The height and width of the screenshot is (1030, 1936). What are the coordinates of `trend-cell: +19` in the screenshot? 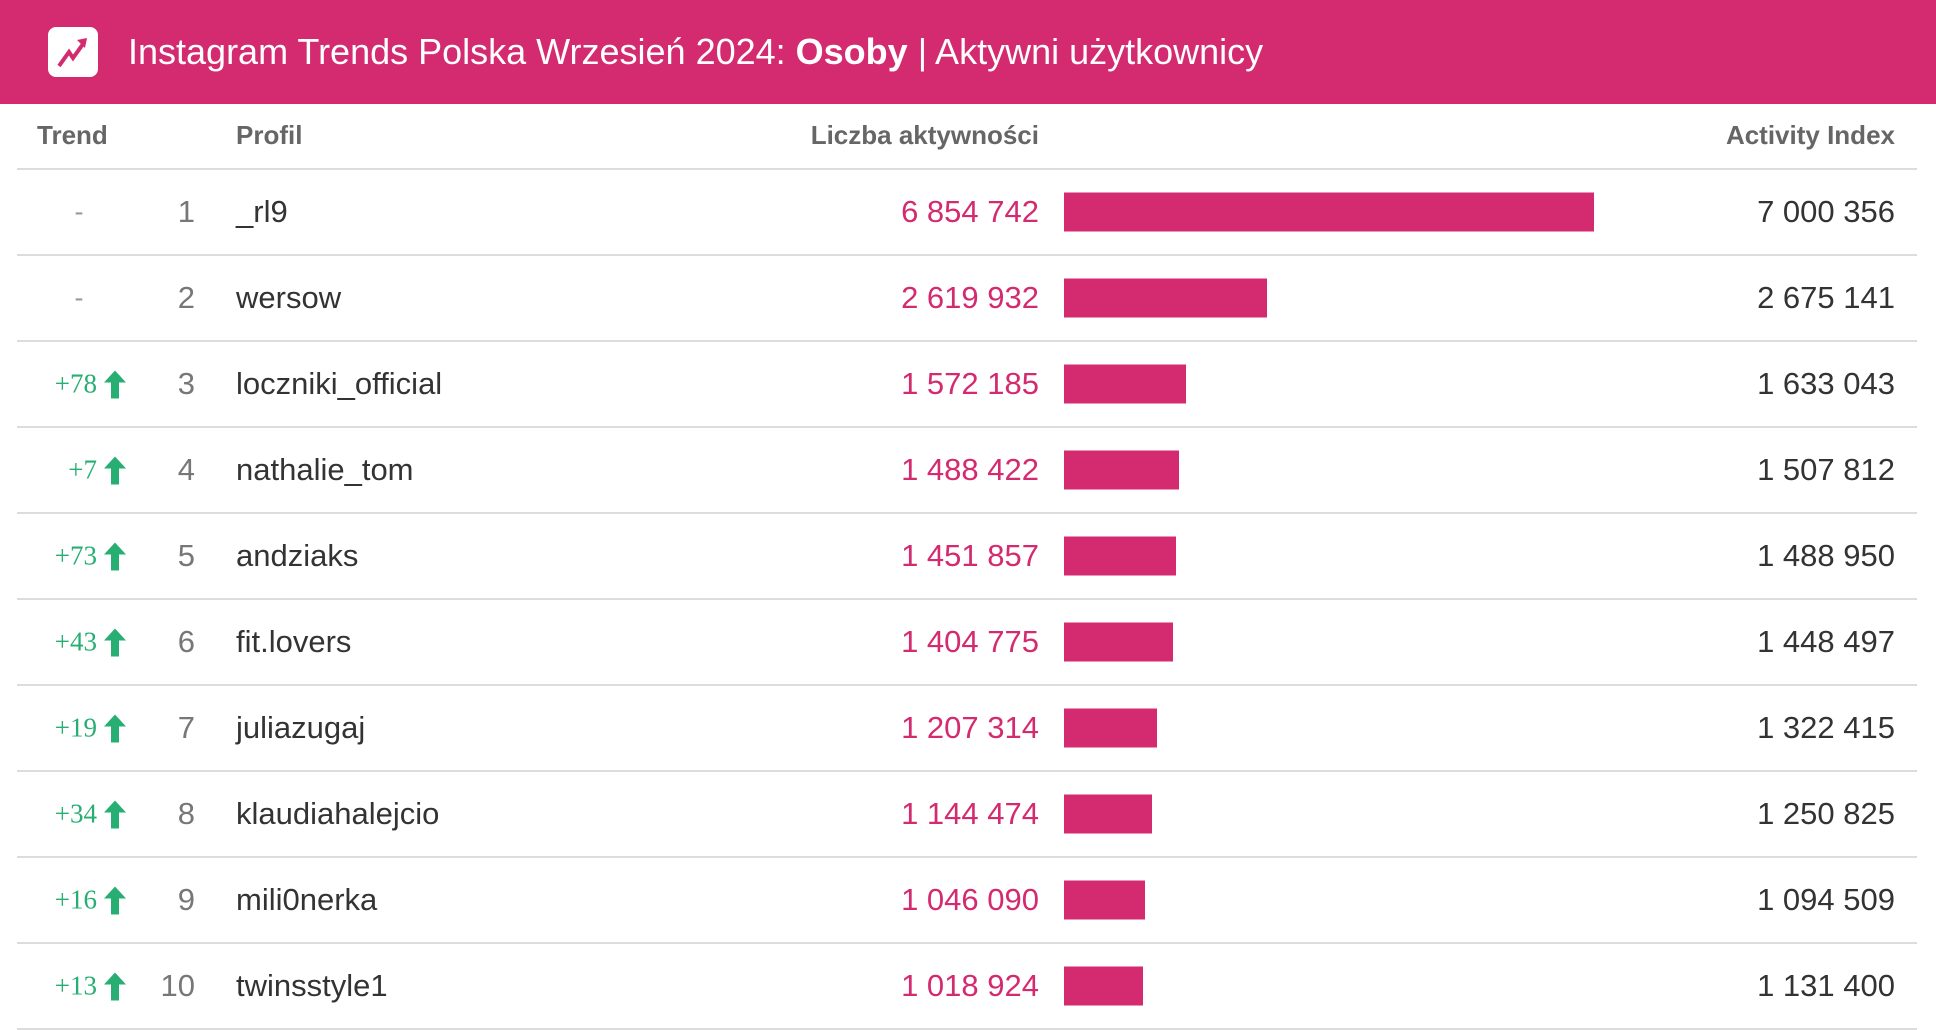 It's located at (82, 728).